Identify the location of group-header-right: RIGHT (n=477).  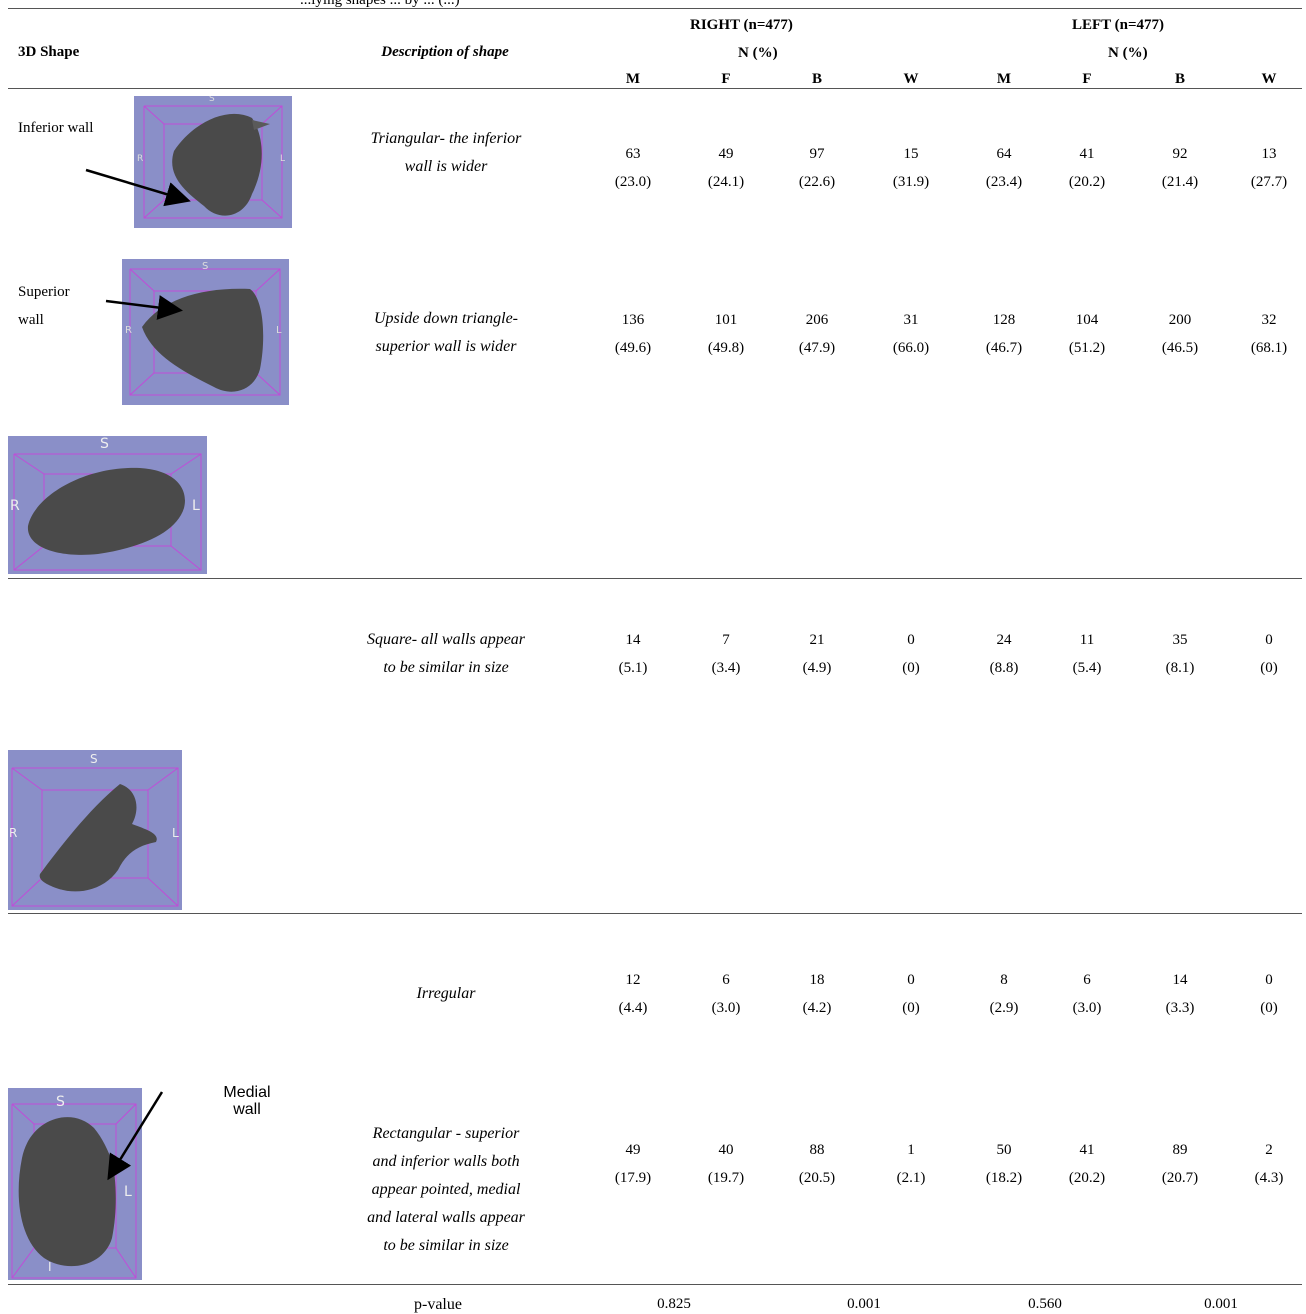
(741, 25).